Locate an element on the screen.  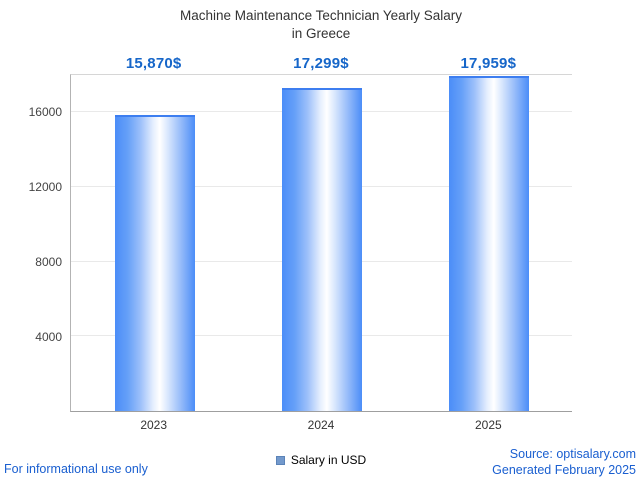
x-tick-label: 2023 is located at coordinates (154, 425).